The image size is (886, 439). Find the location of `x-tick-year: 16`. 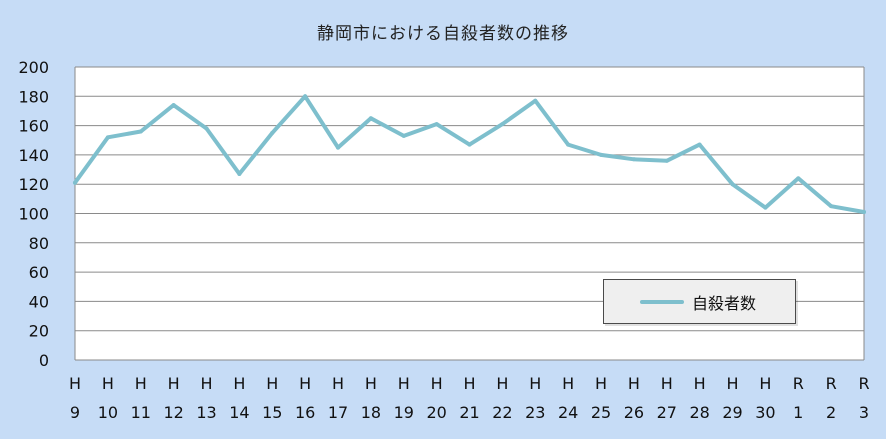

x-tick-year: 16 is located at coordinates (305, 412).